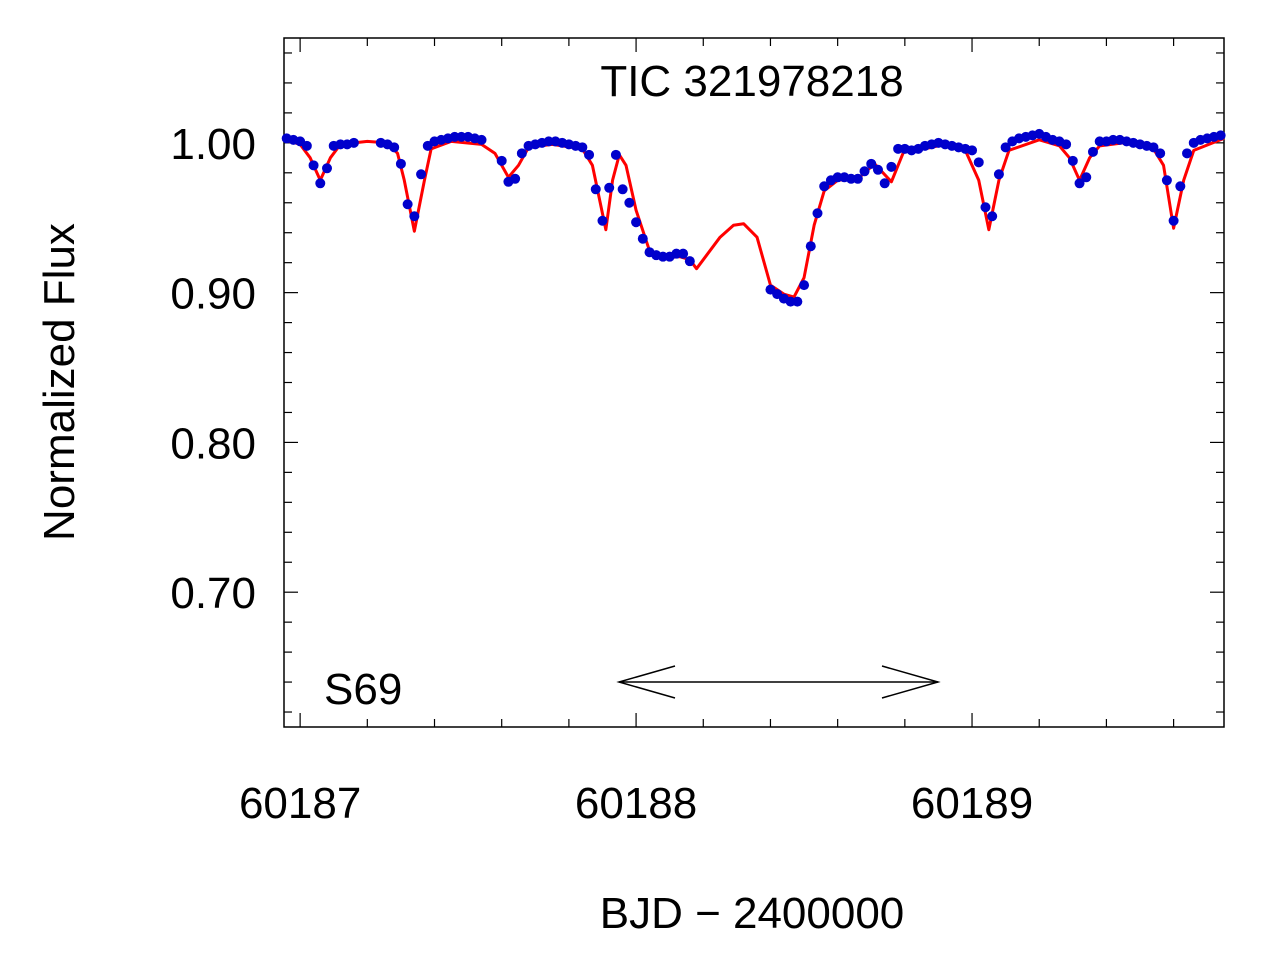 This screenshot has width=1280, height=960. What do you see at coordinates (213, 294) in the screenshot?
I see `y-tick-label: 0.90` at bounding box center [213, 294].